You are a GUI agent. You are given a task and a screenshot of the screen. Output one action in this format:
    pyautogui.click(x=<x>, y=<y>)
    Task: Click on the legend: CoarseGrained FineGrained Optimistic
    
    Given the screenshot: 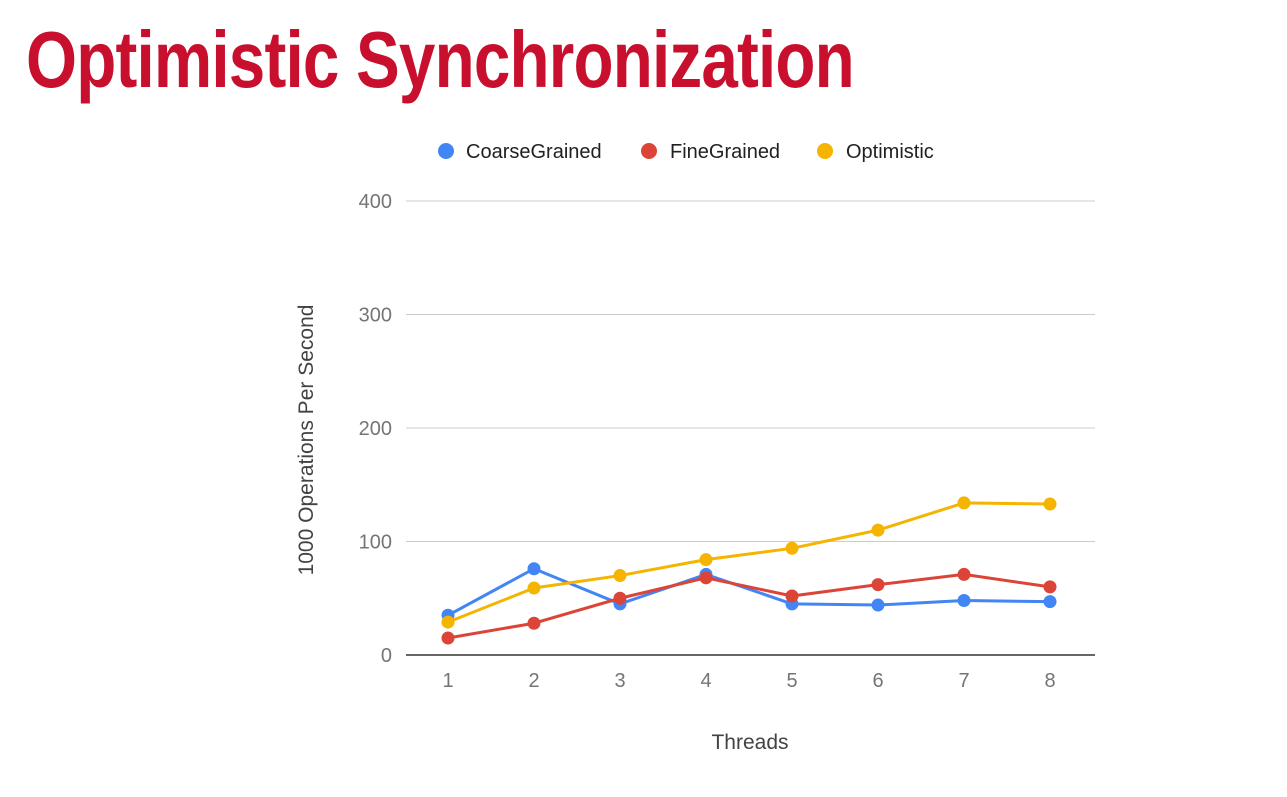 What is the action you would take?
    pyautogui.click(x=686, y=152)
    